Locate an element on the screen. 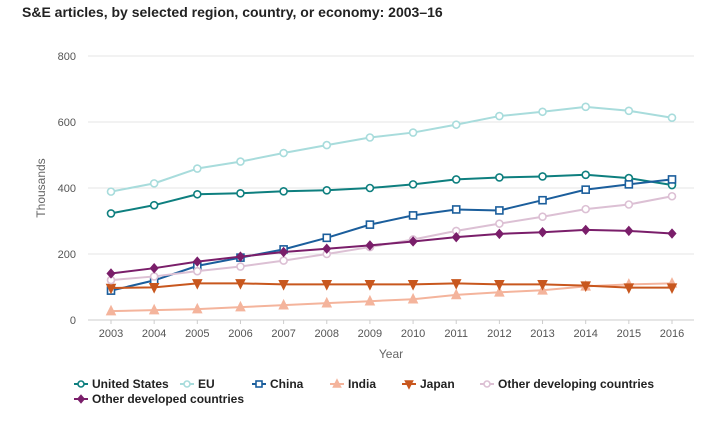  legend-label: China is located at coordinates (287, 384).